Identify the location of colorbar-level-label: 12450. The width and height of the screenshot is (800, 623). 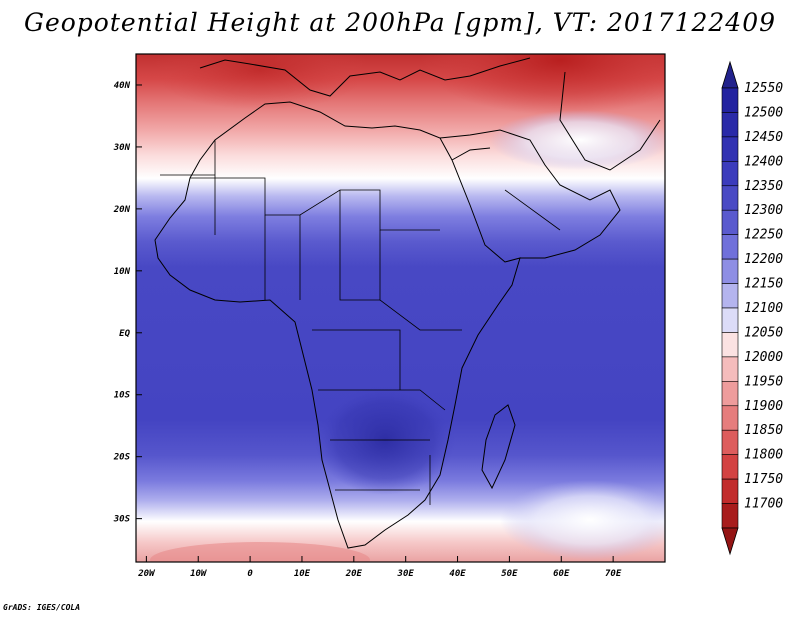
(763, 137).